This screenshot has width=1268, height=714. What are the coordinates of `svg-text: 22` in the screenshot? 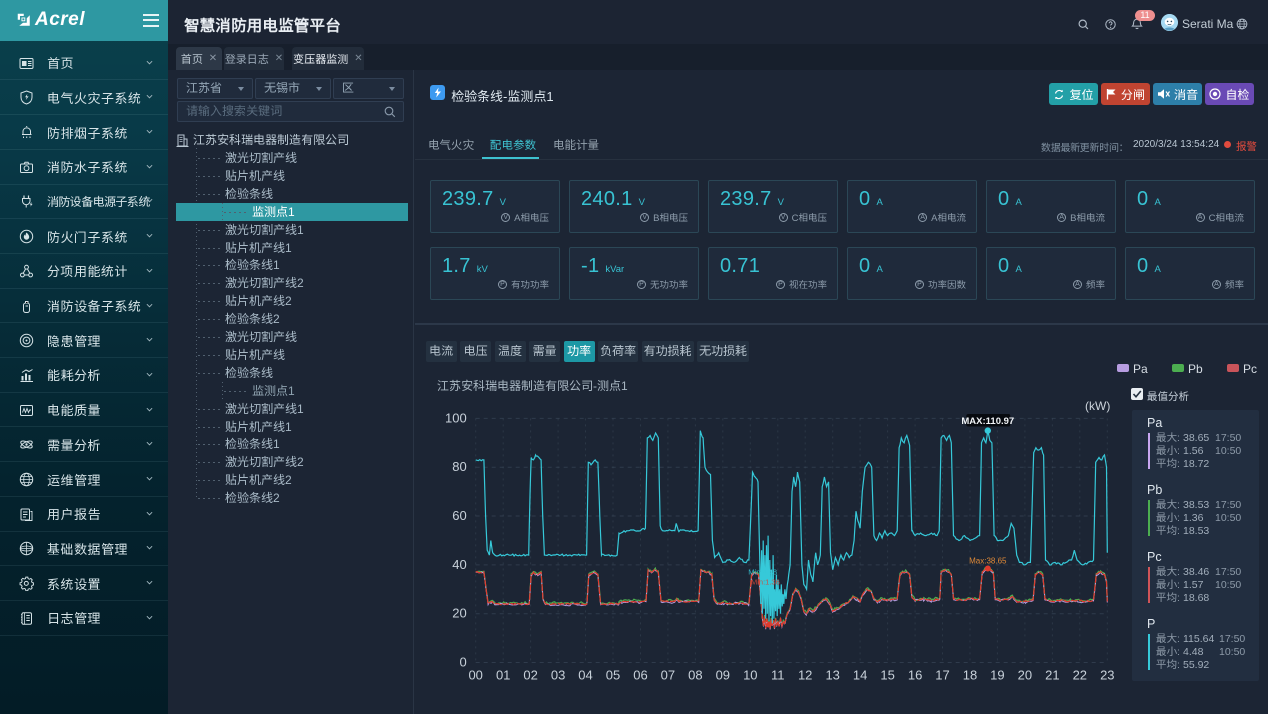 It's located at (1080, 675).